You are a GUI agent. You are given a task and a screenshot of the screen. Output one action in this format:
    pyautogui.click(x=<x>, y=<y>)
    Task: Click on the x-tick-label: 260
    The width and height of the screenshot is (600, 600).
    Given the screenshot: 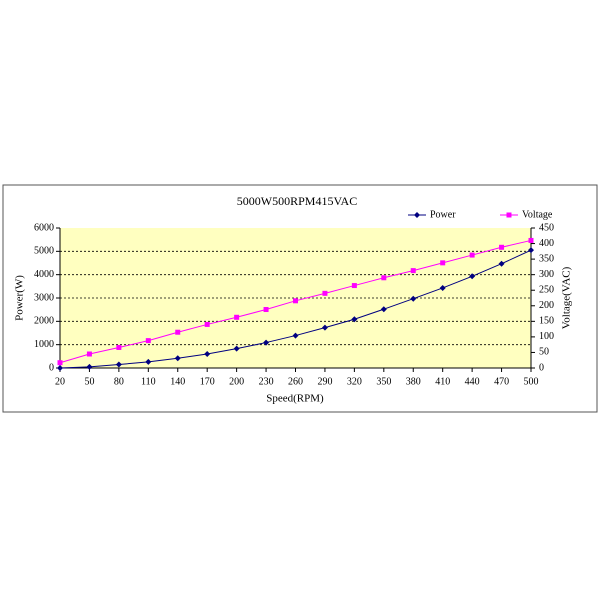 What is the action you would take?
    pyautogui.click(x=295, y=381)
    